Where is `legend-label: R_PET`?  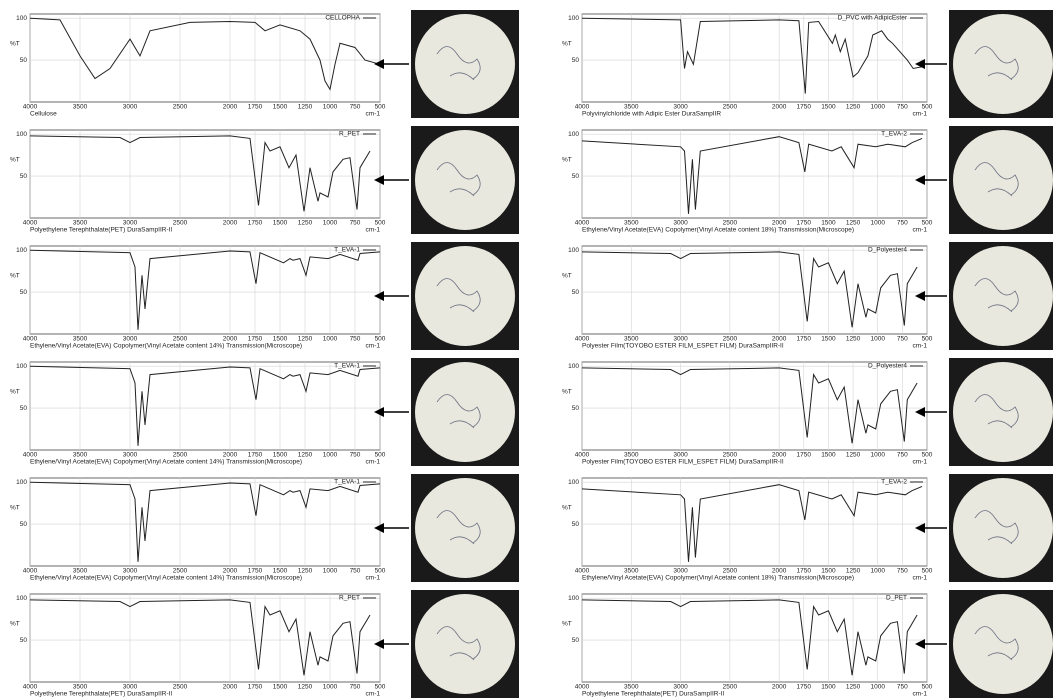
legend-label: R_PET is located at coordinates (349, 134).